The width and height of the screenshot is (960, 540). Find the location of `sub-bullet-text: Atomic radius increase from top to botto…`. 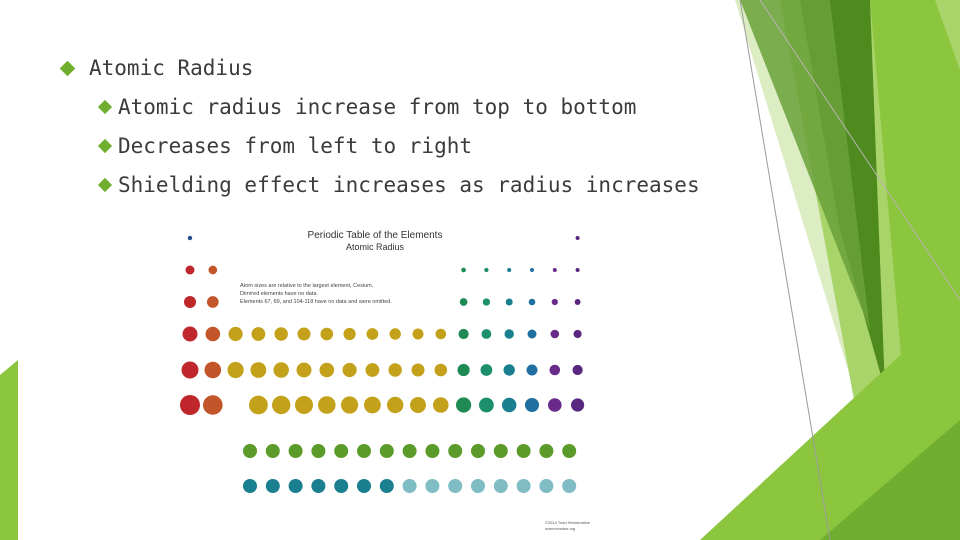

sub-bullet-text: Atomic radius increase from top to botto… is located at coordinates (377, 107).